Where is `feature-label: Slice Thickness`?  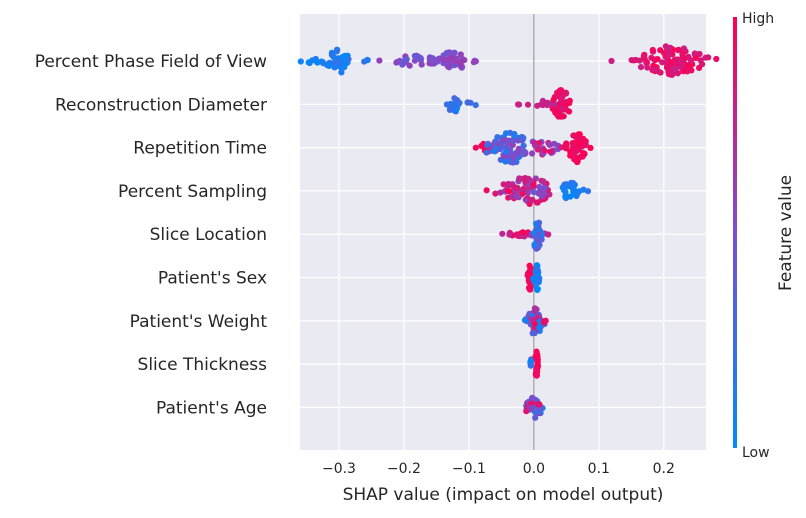 feature-label: Slice Thickness is located at coordinates (203, 365).